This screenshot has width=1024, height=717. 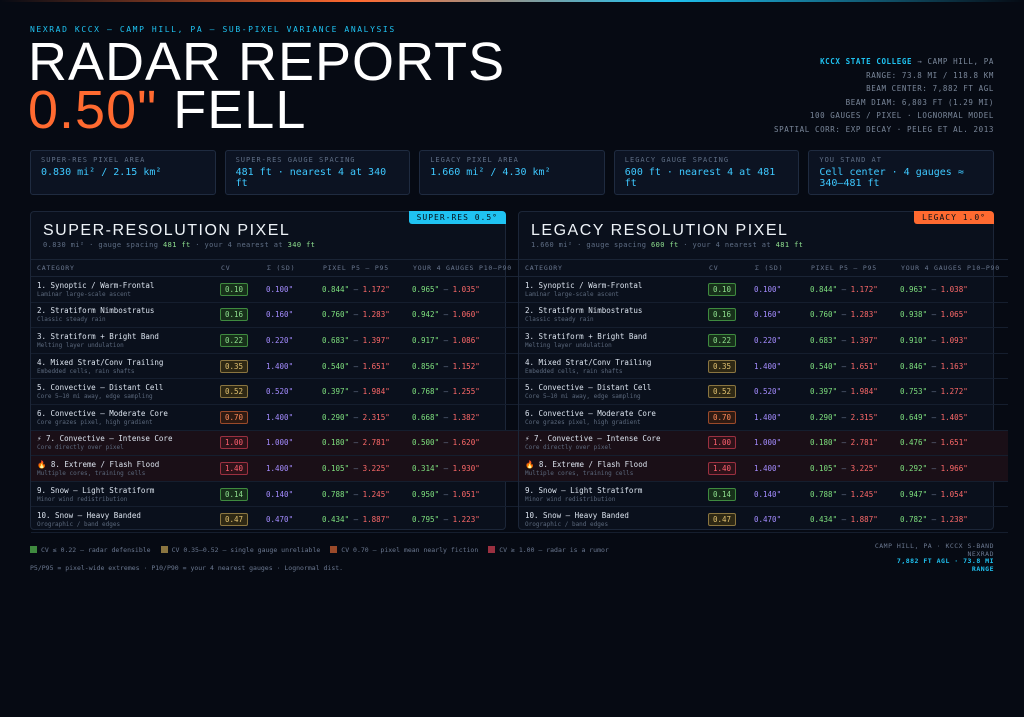 What do you see at coordinates (914, 494) in the screenshot?
I see `range-low: 0.947"` at bounding box center [914, 494].